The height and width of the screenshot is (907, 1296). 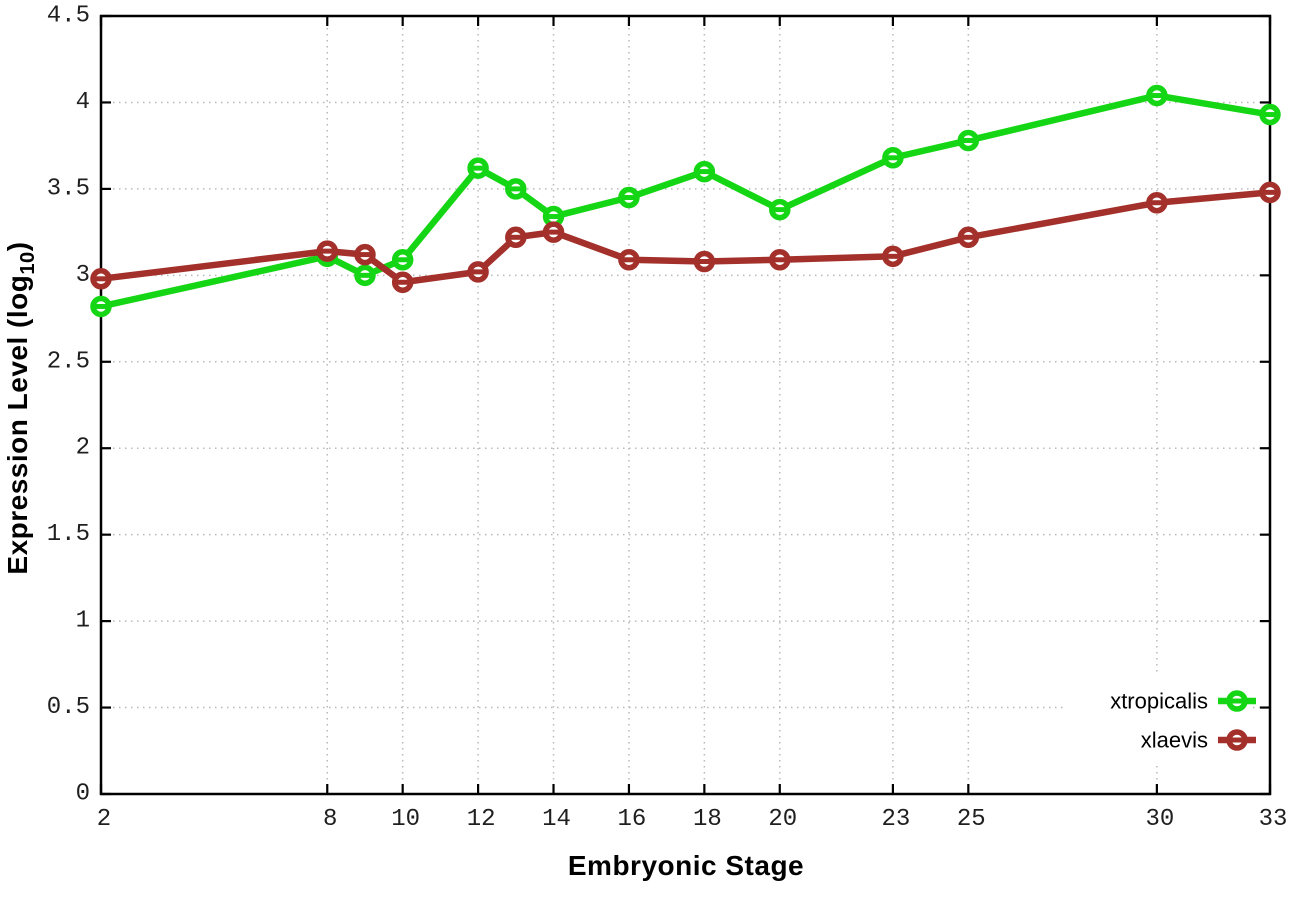 What do you see at coordinates (18, 246) in the screenshot?
I see `y-axis-title-close: )` at bounding box center [18, 246].